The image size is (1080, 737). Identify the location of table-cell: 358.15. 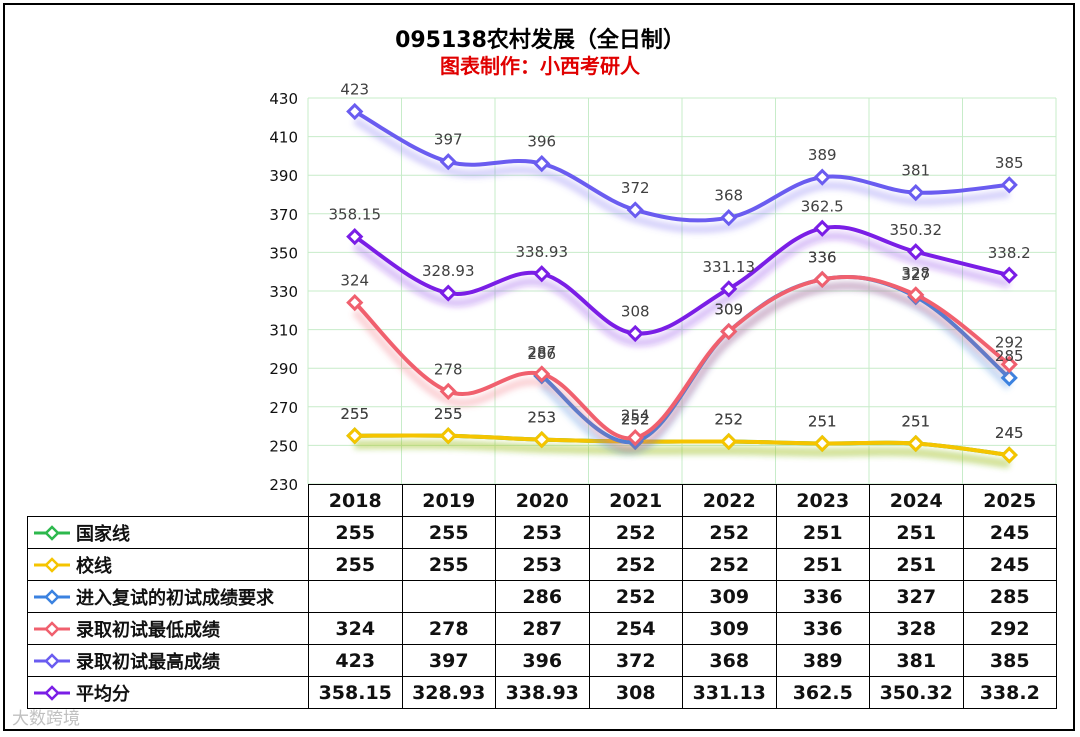
(355, 692).